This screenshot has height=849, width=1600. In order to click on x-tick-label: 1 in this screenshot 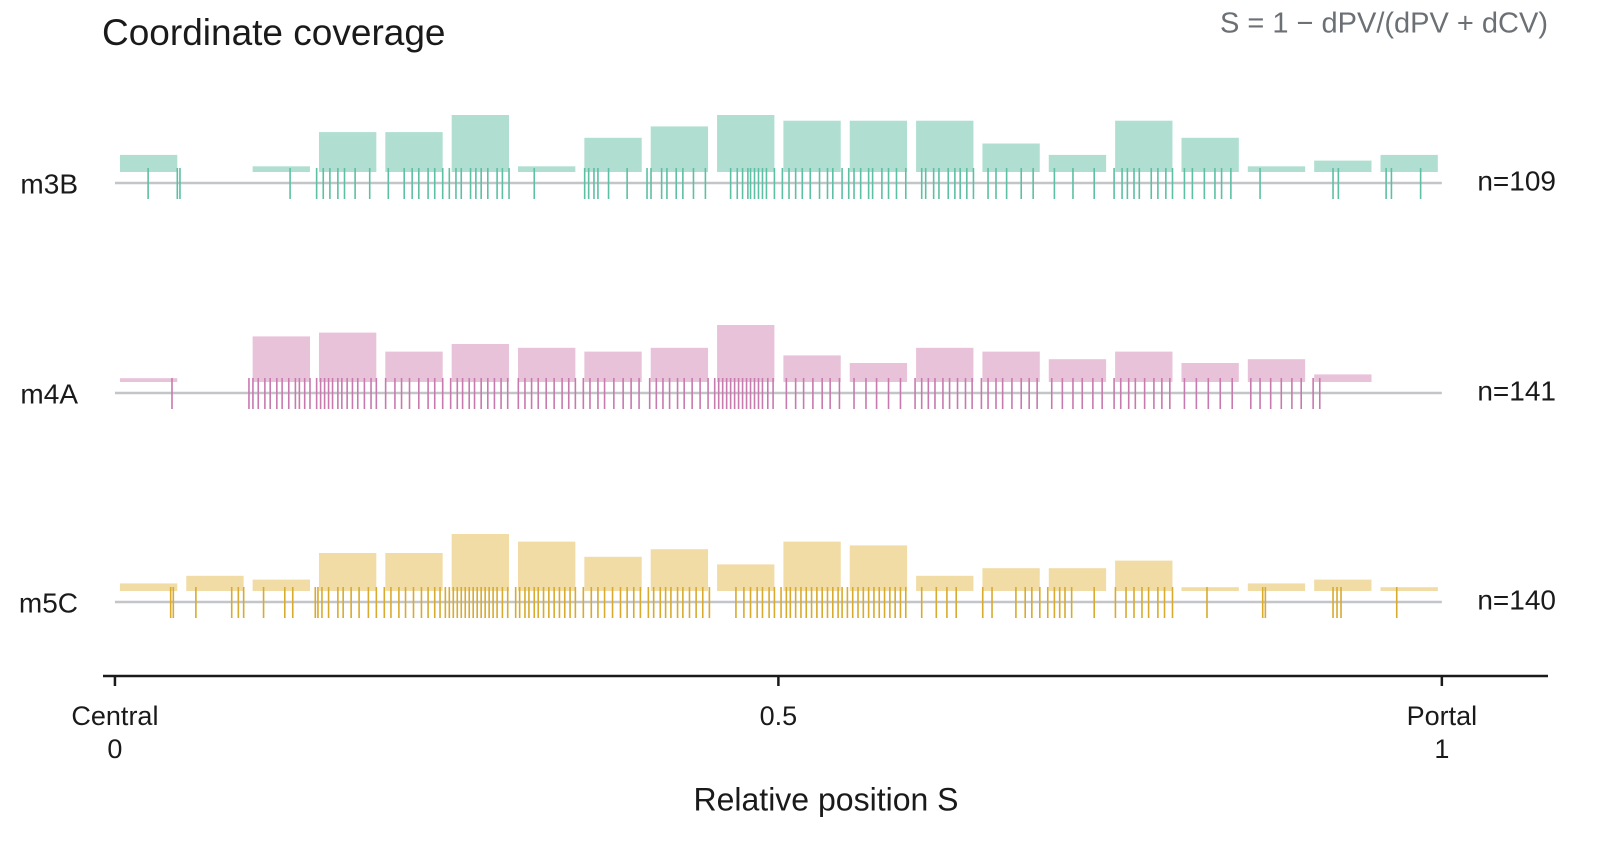, I will do `click(1441, 749)`.